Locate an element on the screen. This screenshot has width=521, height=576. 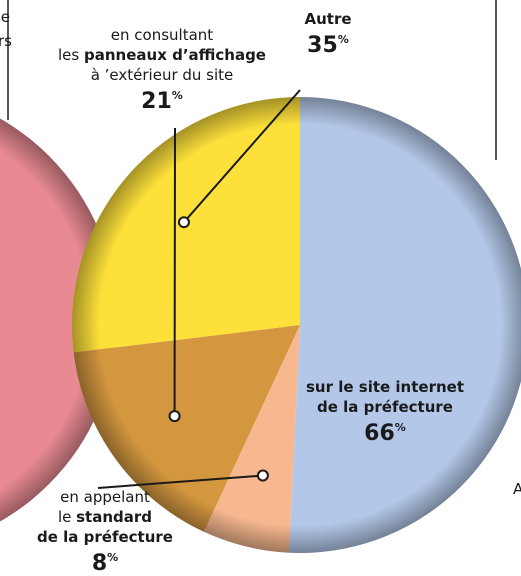
label-line: le standard is located at coordinates (105, 517).